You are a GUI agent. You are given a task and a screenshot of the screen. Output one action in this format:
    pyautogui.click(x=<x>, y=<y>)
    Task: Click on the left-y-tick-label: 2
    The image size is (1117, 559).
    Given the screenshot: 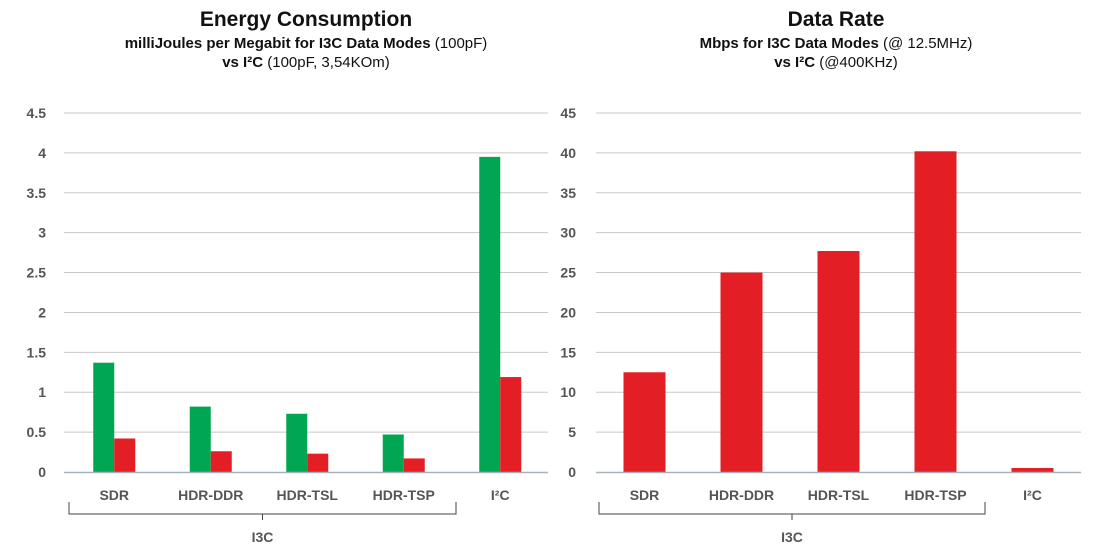 What is the action you would take?
    pyautogui.click(x=42, y=312)
    